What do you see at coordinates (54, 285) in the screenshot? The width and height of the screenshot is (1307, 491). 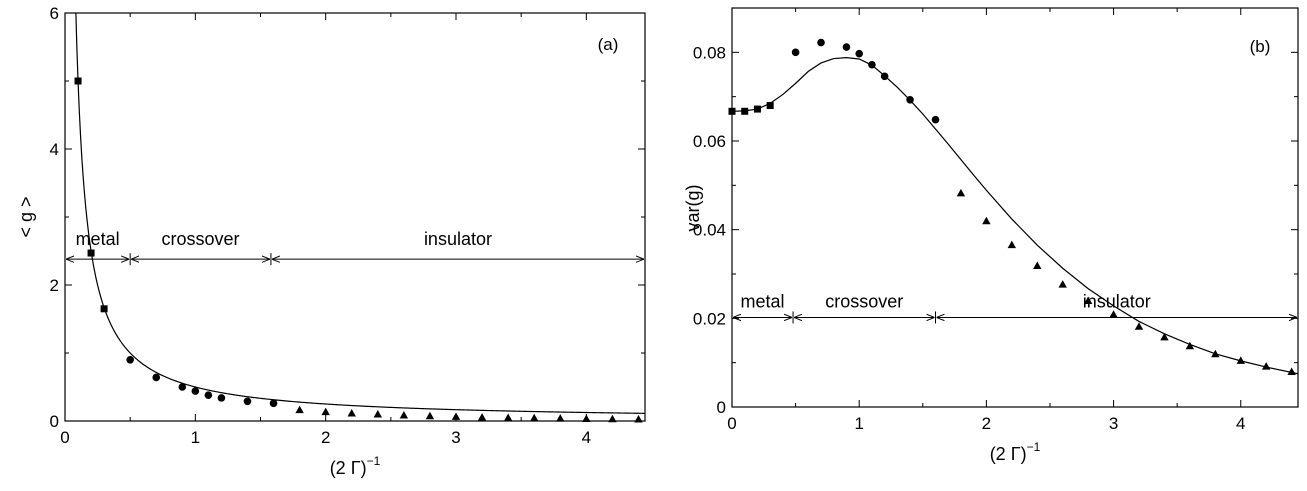 I see `y-tick-label: 2` at bounding box center [54, 285].